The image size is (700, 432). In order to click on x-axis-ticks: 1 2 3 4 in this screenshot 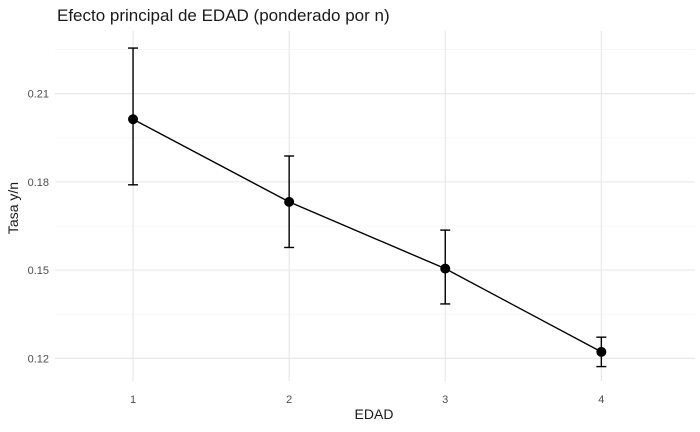, I will do `click(367, 400)`.